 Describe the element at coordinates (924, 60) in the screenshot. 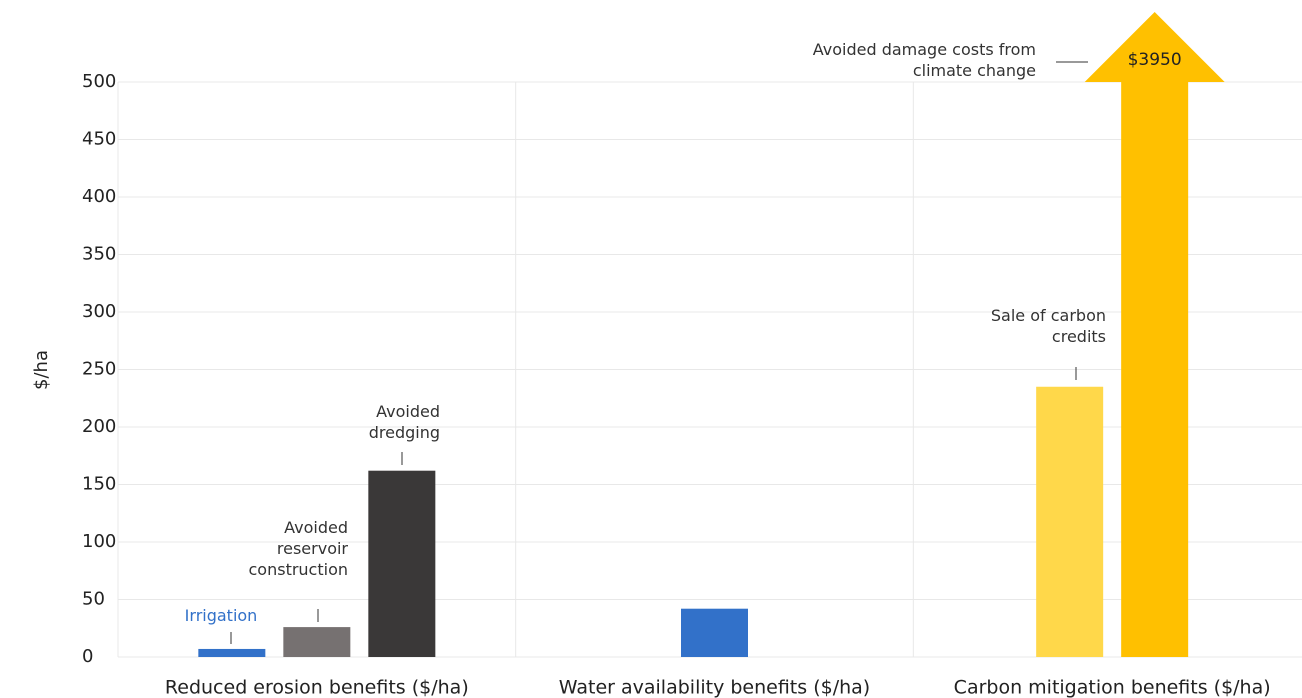

I see `series-label: Avoided damage costs from climate change` at that location.